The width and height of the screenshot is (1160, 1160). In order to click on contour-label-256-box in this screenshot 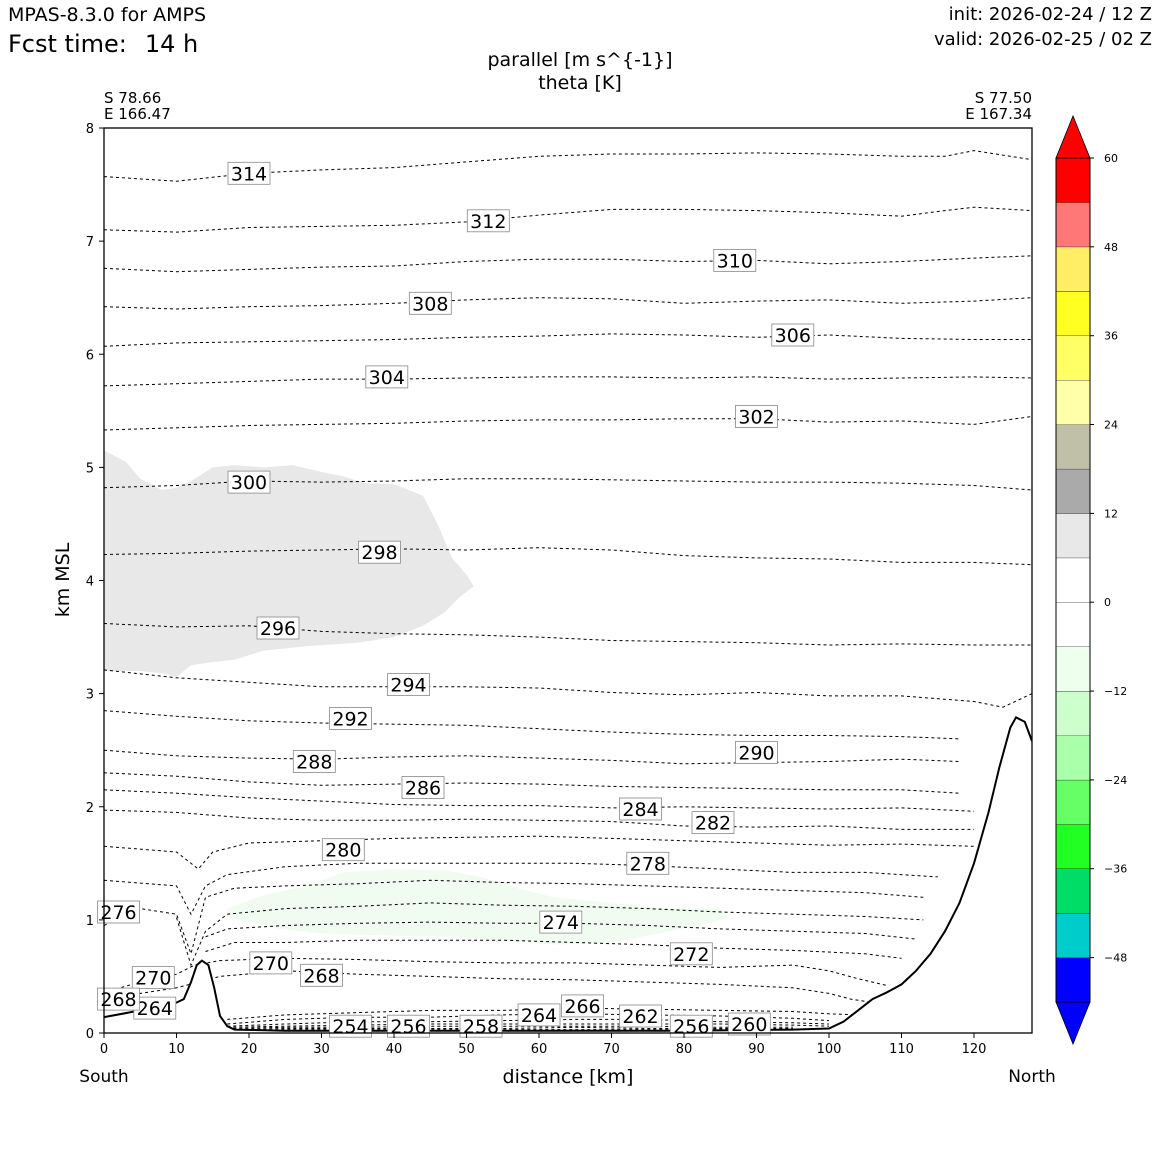, I will do `click(408, 1026)`.